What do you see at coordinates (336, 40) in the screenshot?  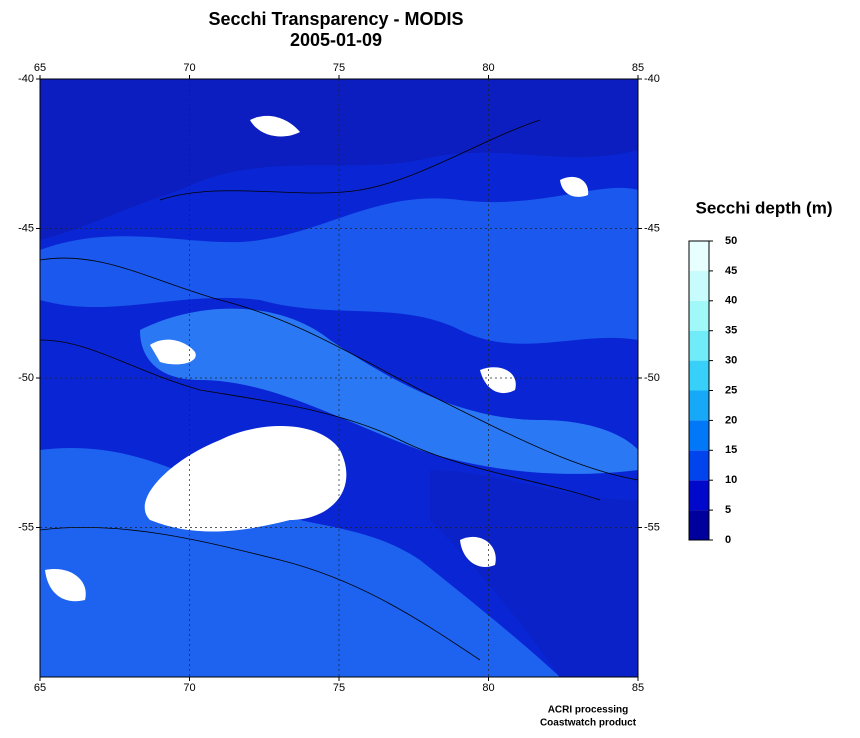 I see `subtitle: 2005-01-09` at bounding box center [336, 40].